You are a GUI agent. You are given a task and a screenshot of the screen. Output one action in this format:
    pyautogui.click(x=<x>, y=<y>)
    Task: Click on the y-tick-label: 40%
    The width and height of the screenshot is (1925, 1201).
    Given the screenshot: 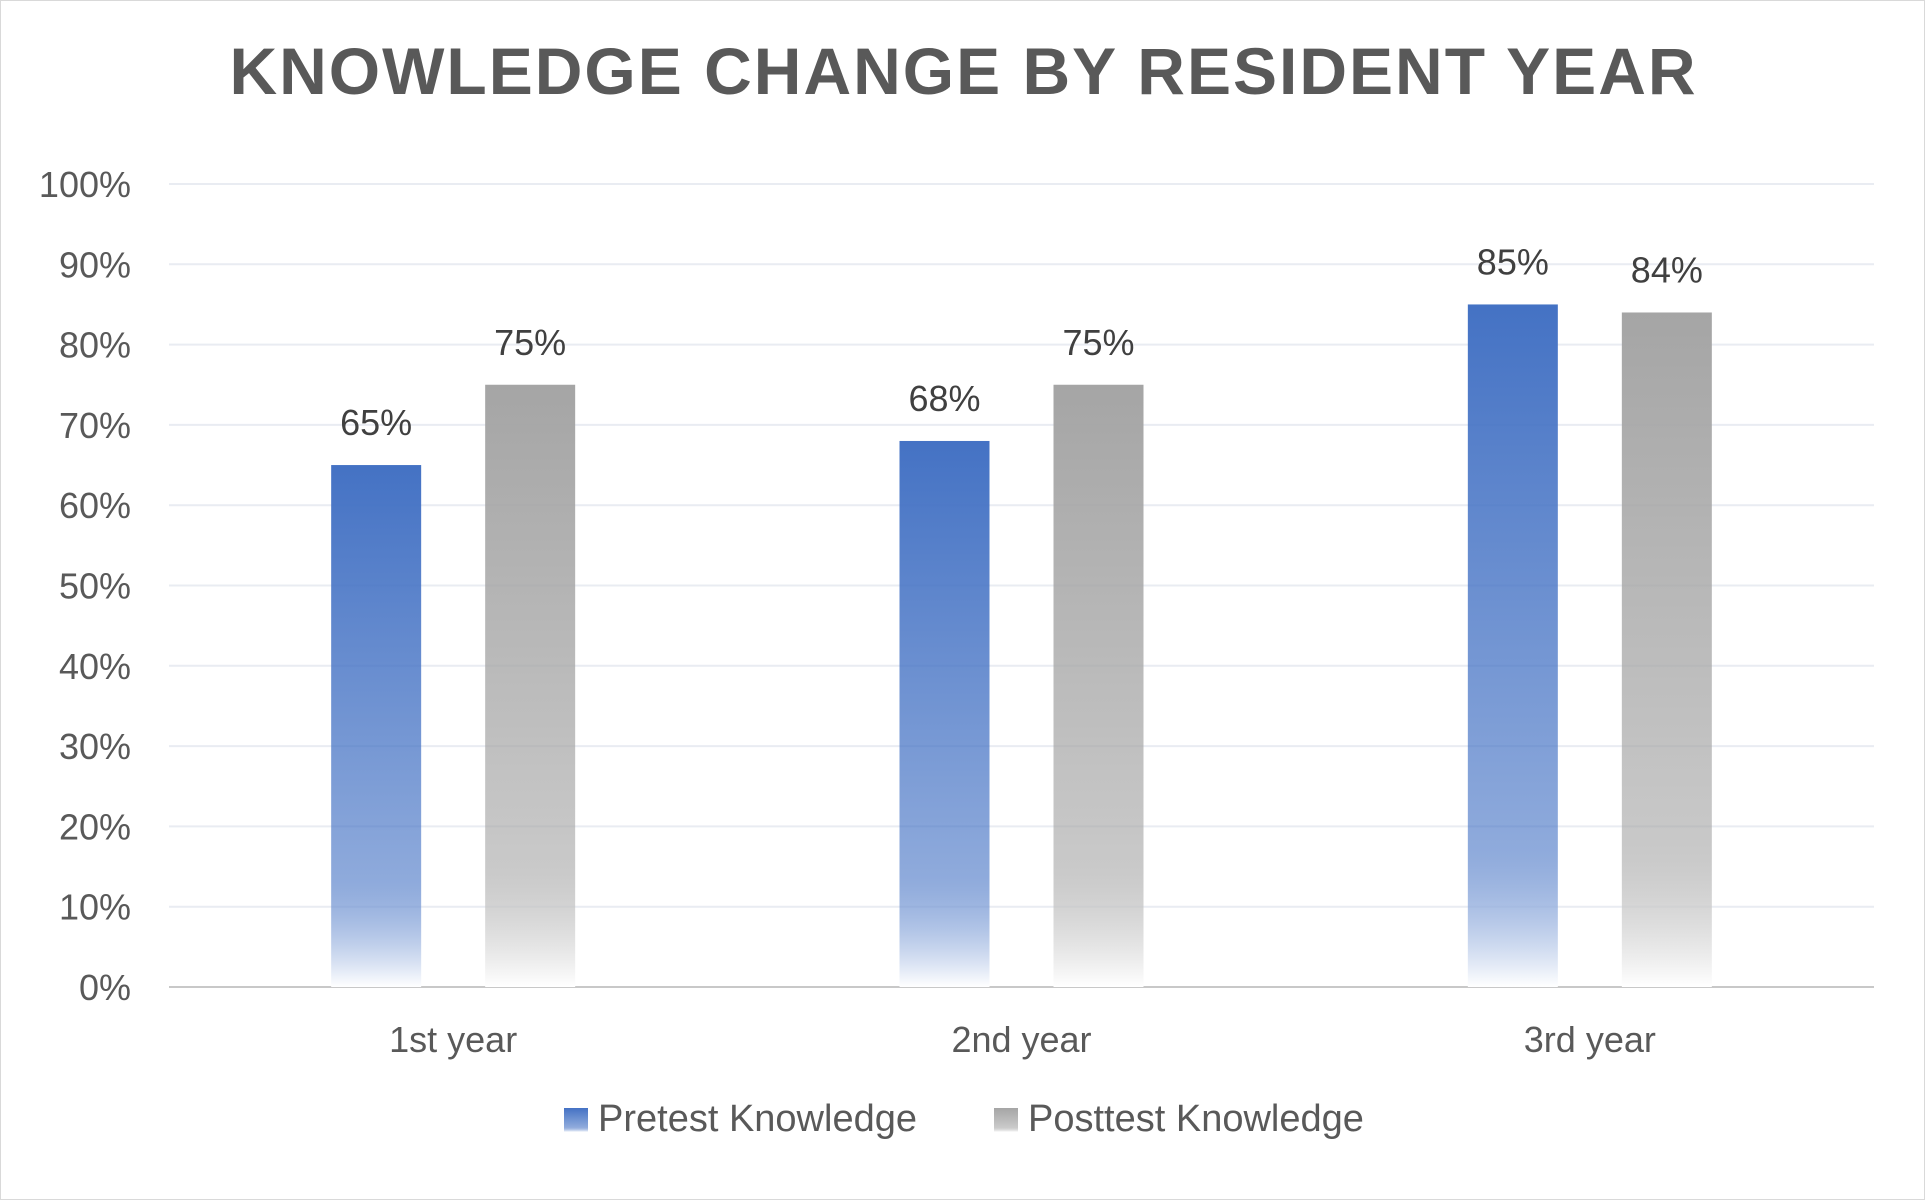 What is the action you would take?
    pyautogui.click(x=95, y=666)
    